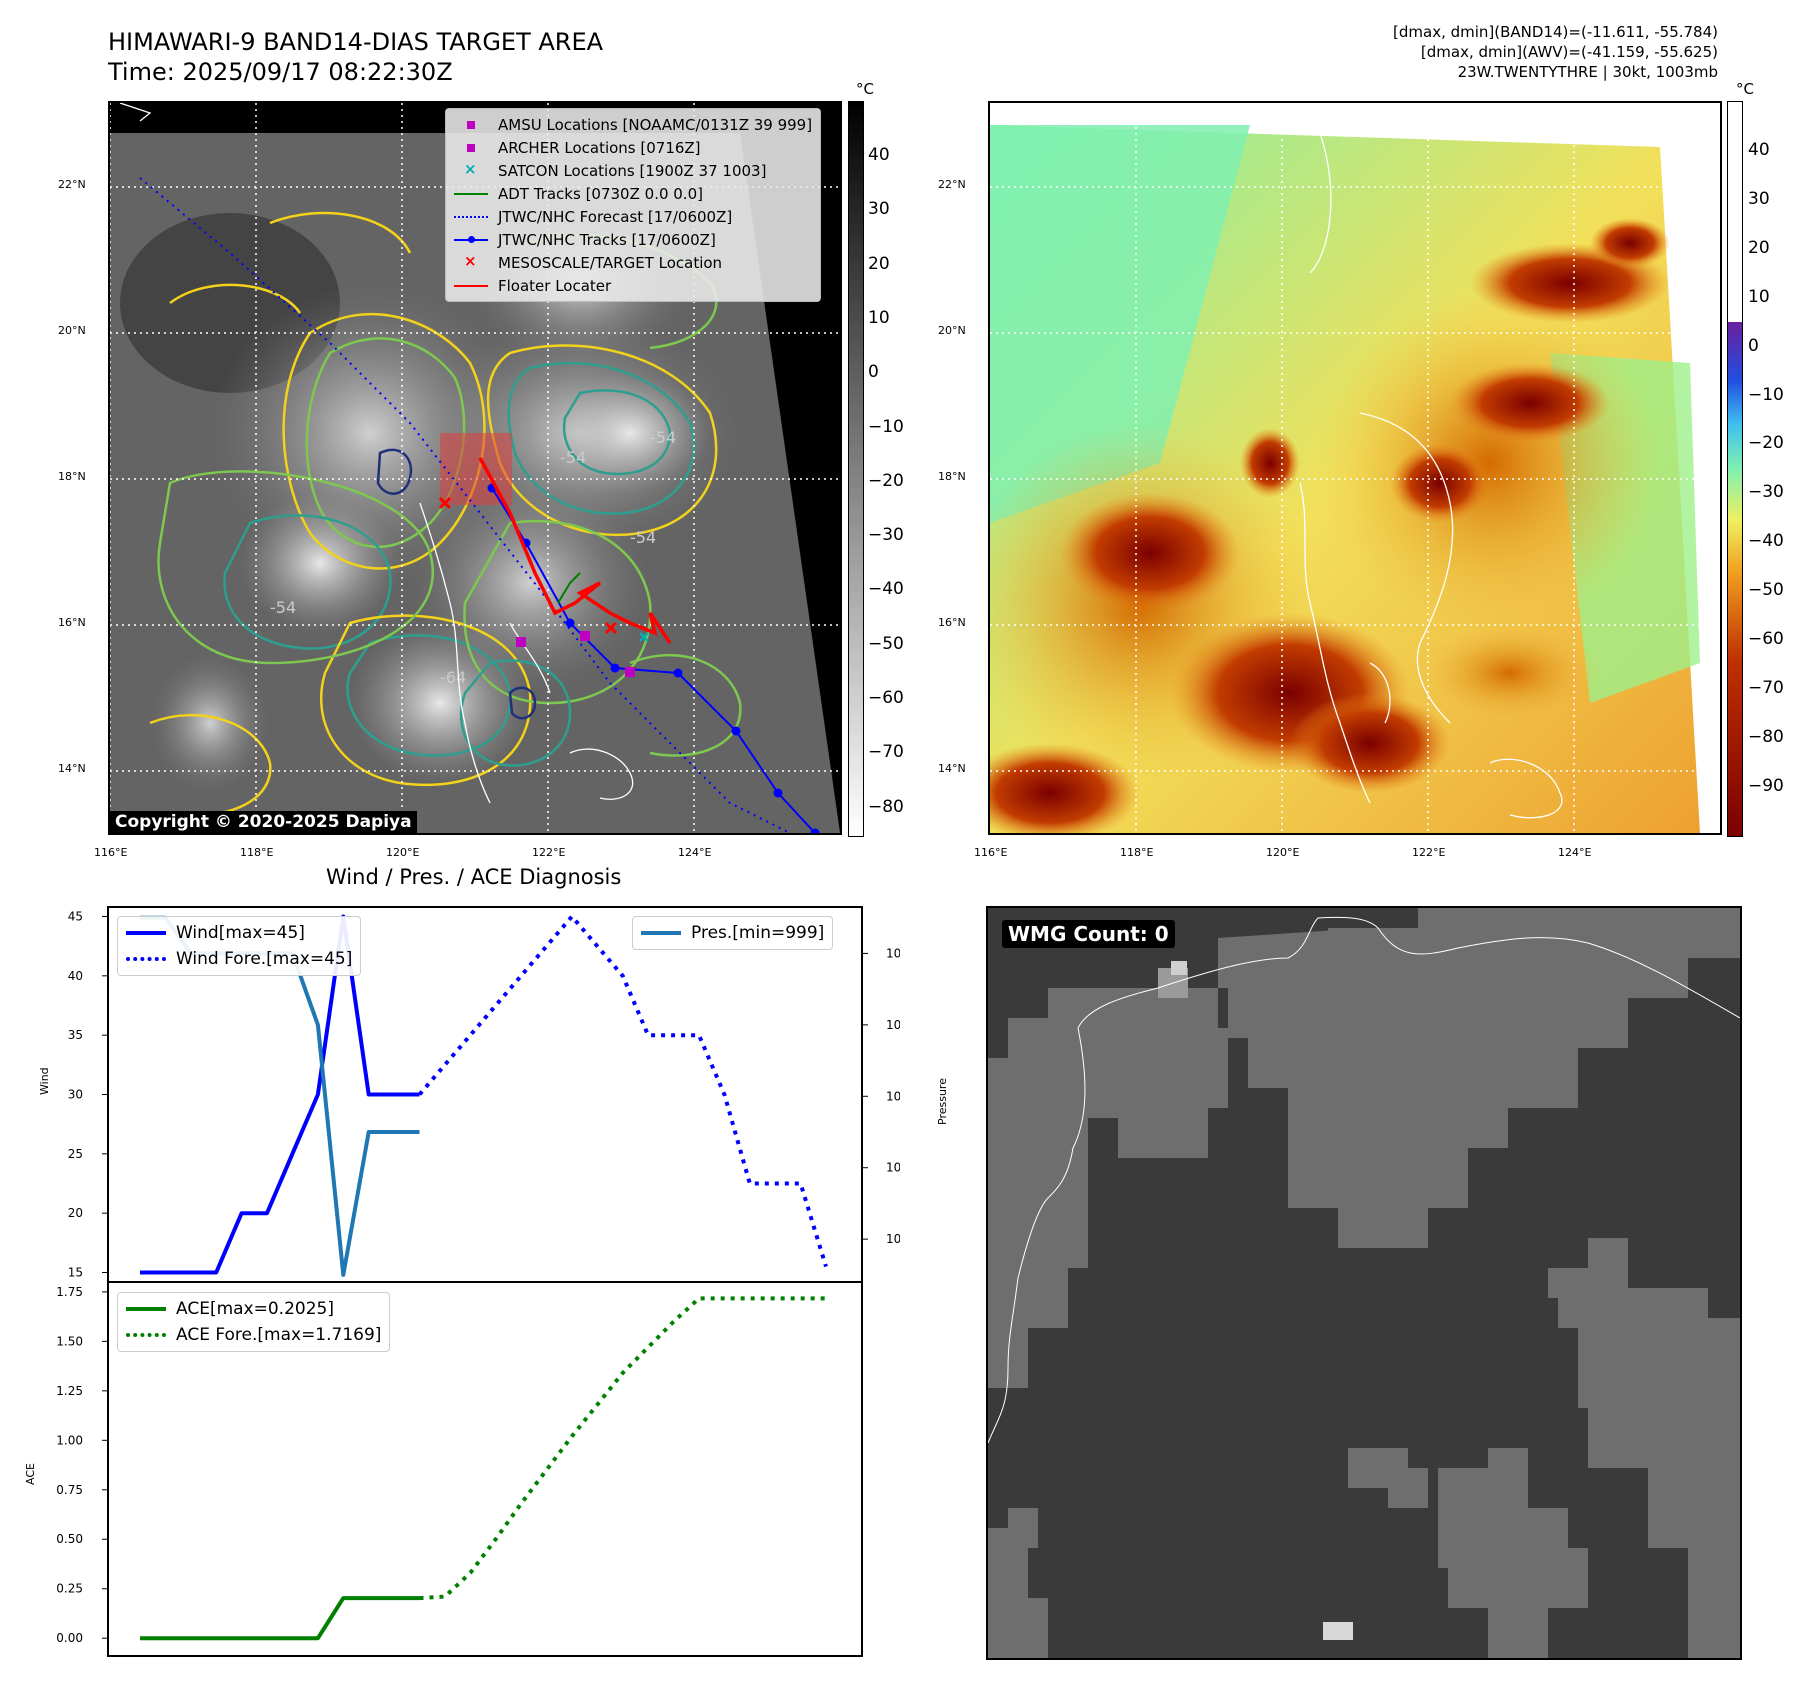  Describe the element at coordinates (240, 933) in the screenshot. I see `legend-label: Wind[max=45]` at that location.